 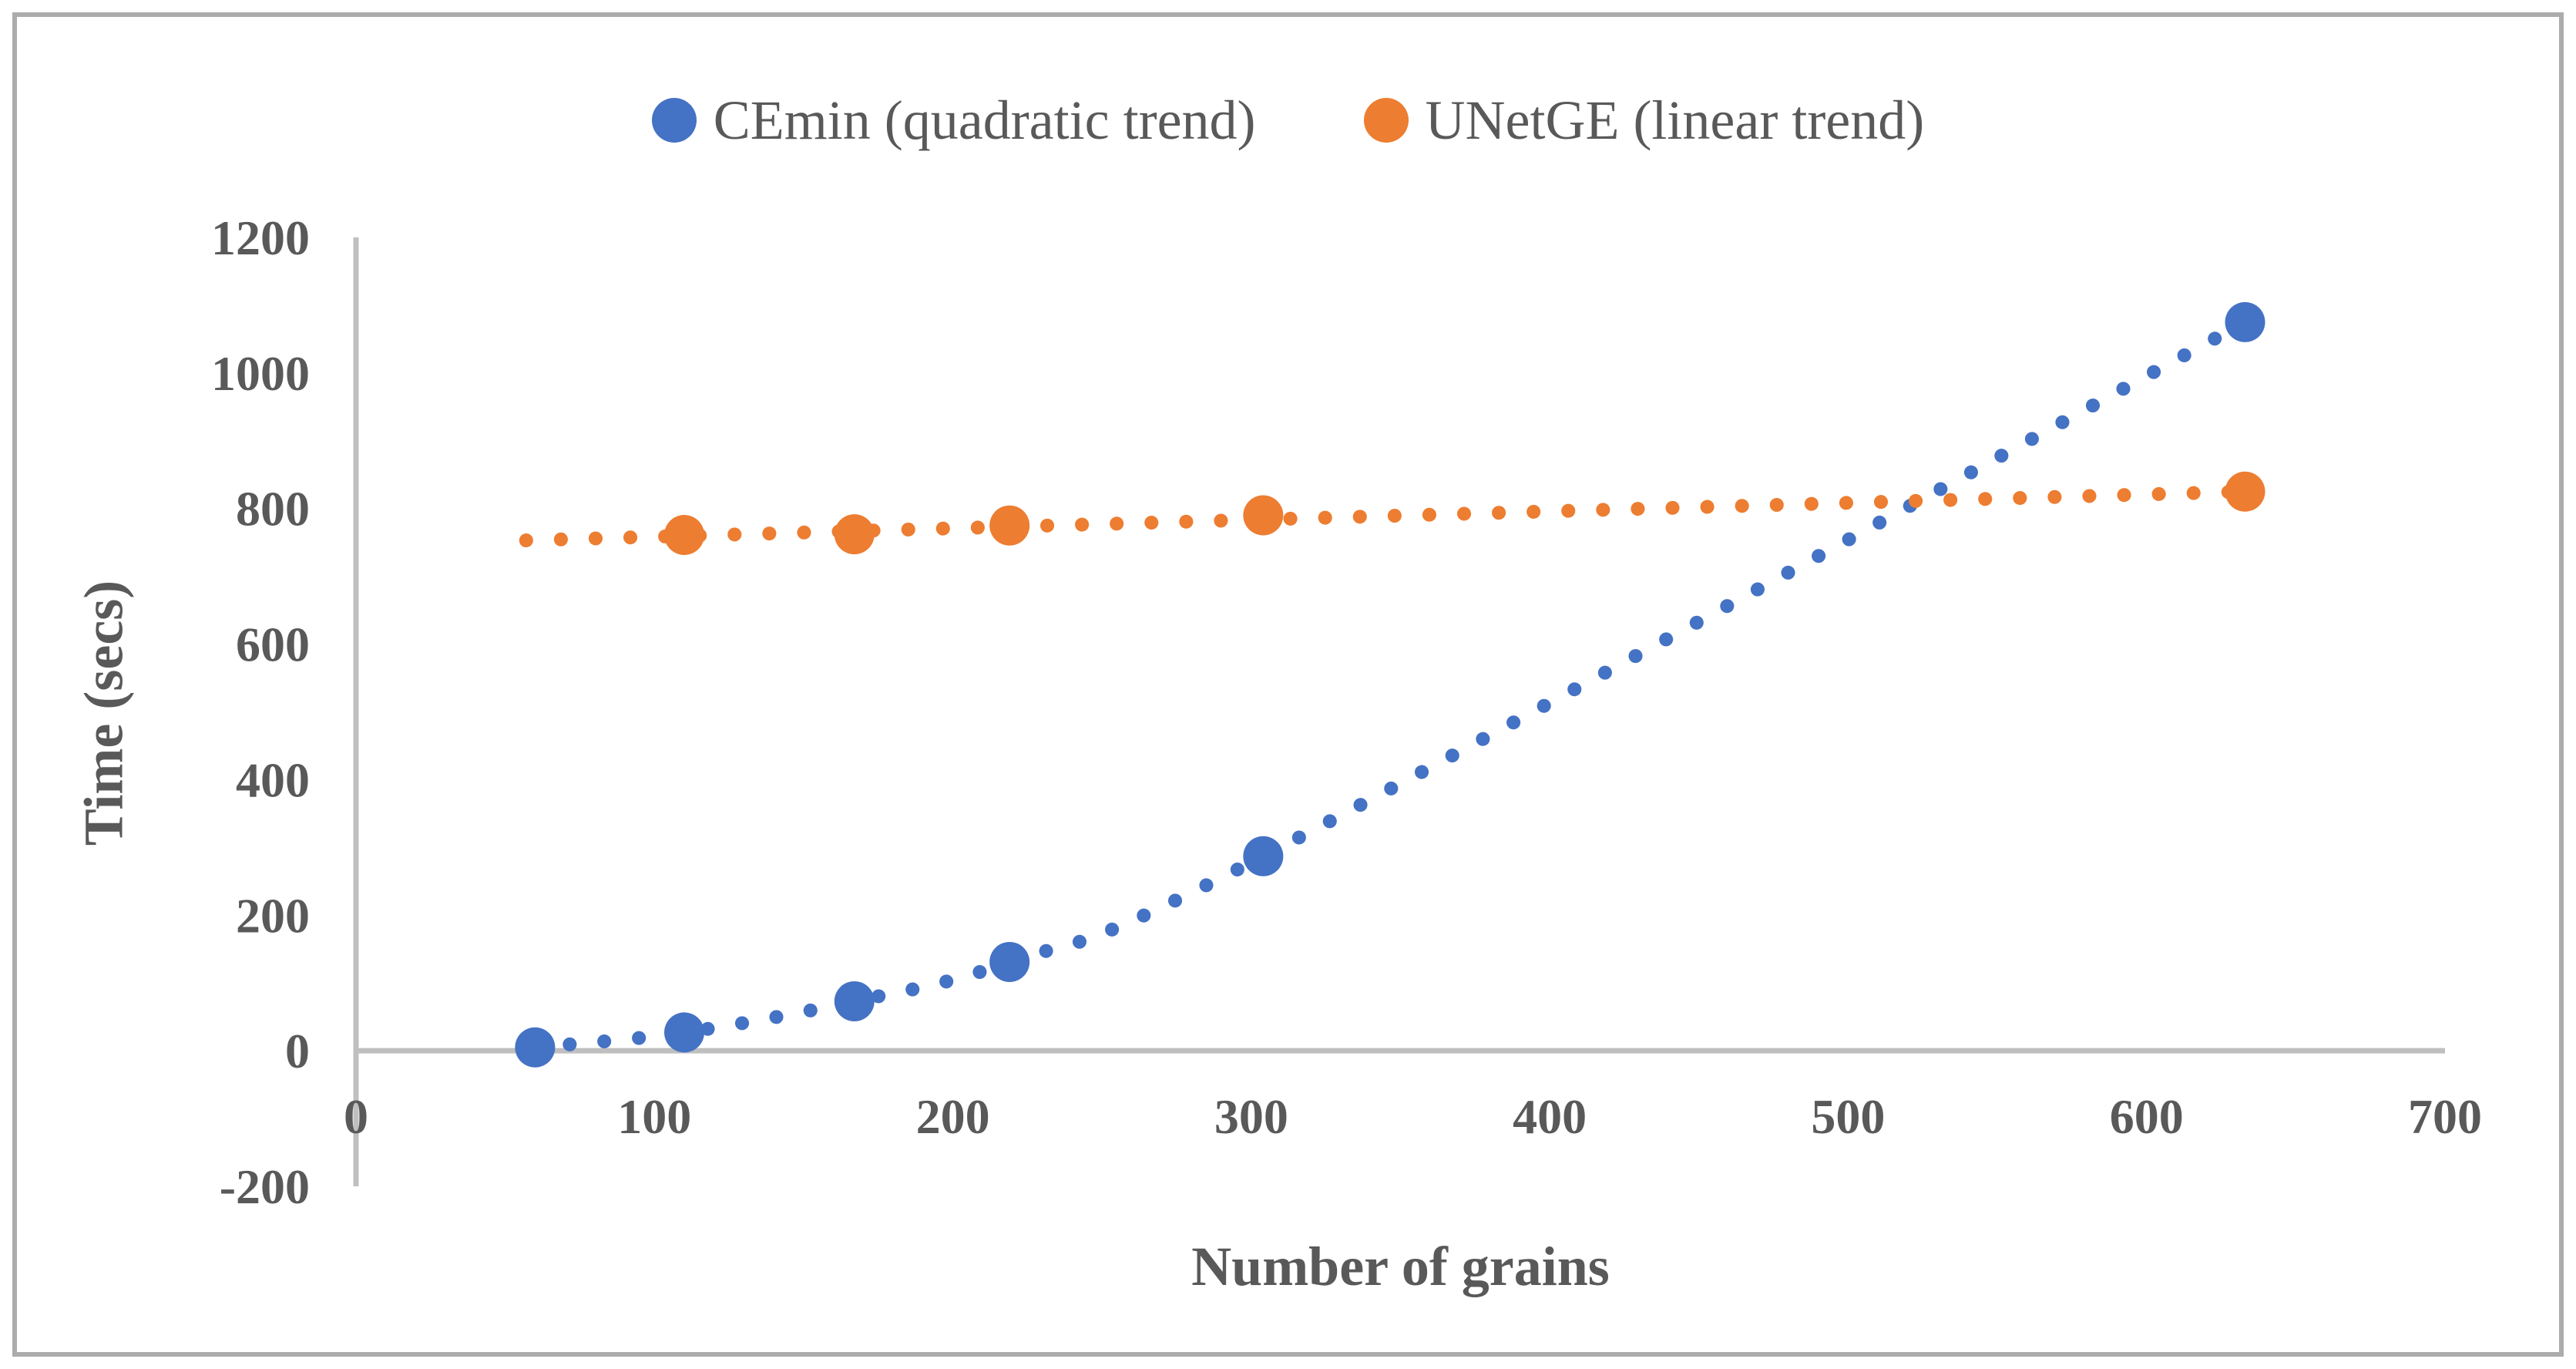 What do you see at coordinates (273, 916) in the screenshot?
I see `y-tick-label: 200` at bounding box center [273, 916].